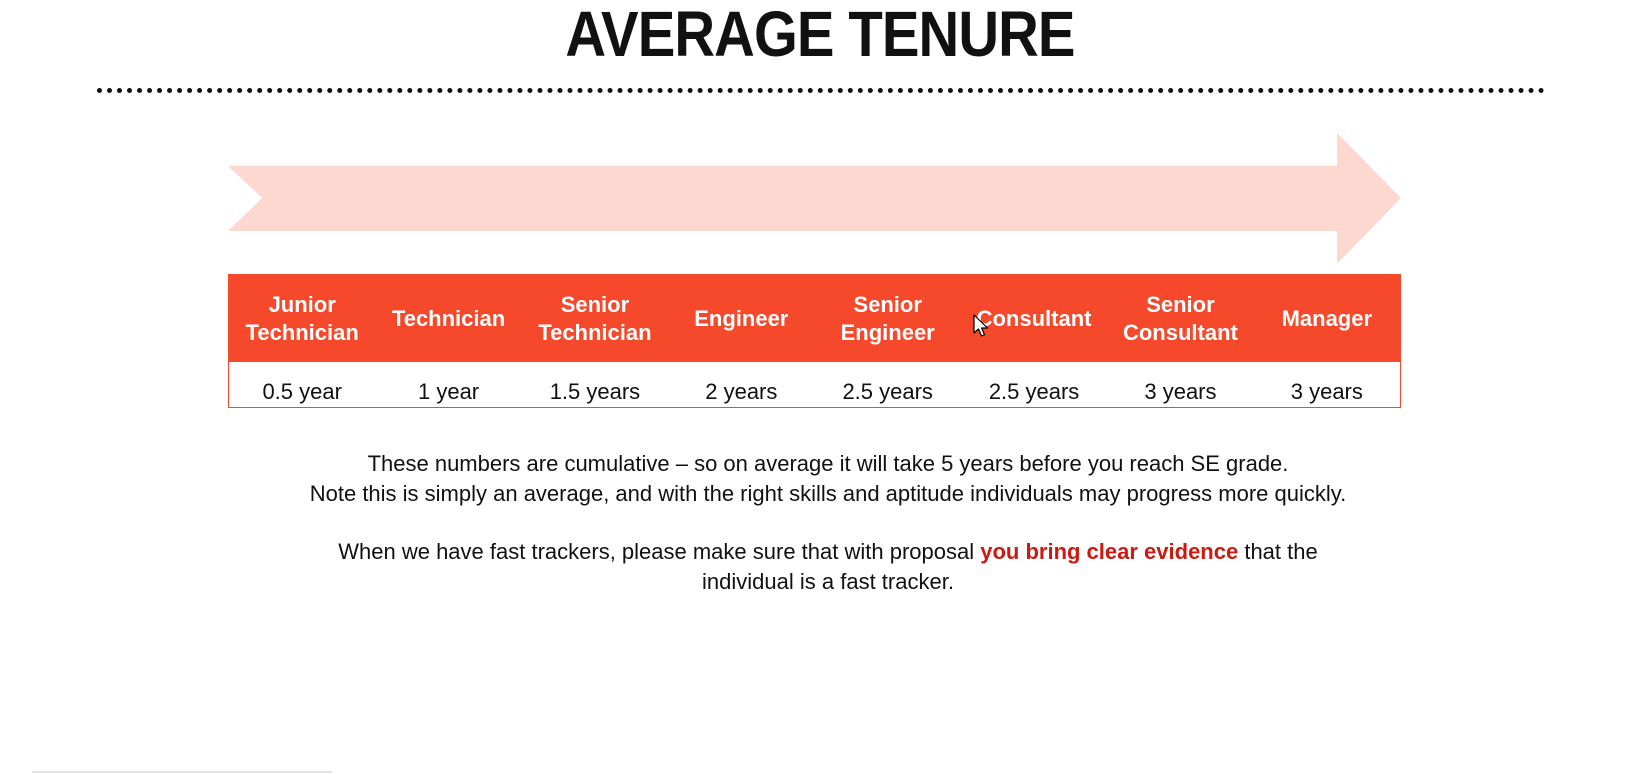  Describe the element at coordinates (741, 318) in the screenshot. I see `grade-engineer: Engineer` at that location.